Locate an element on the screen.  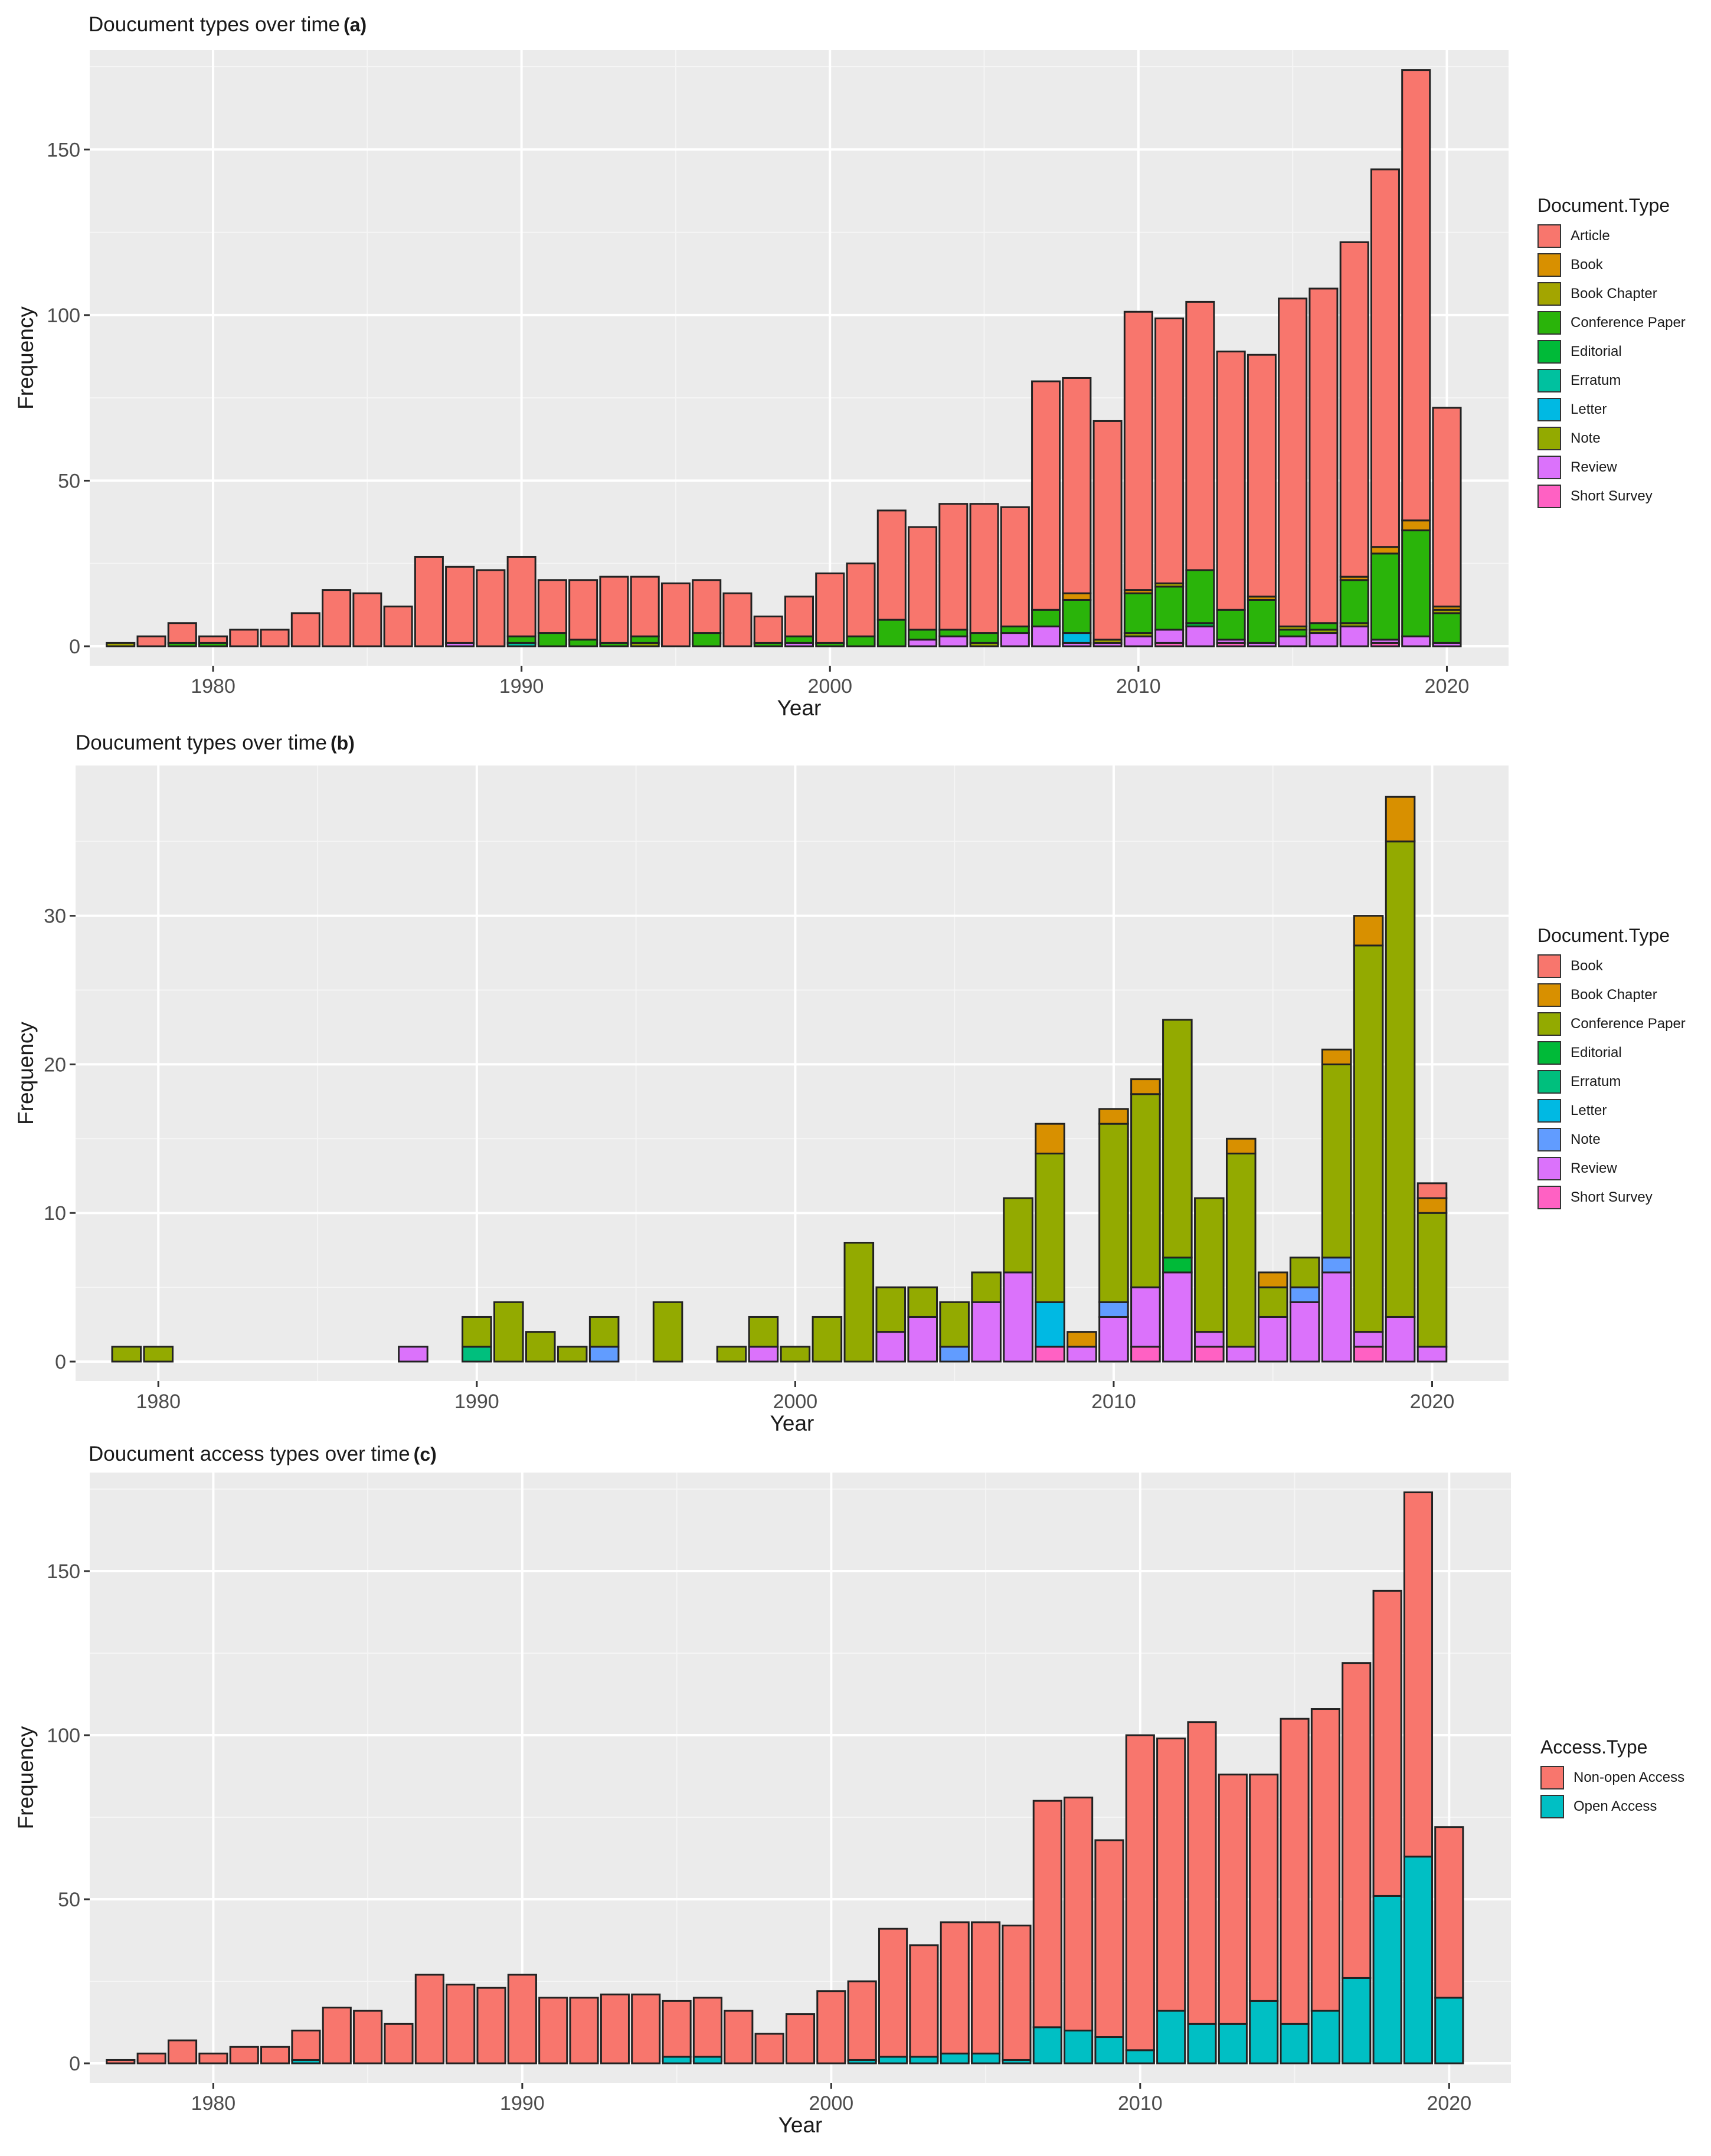
bar-b-2015-review is located at coordinates (1273, 1339).